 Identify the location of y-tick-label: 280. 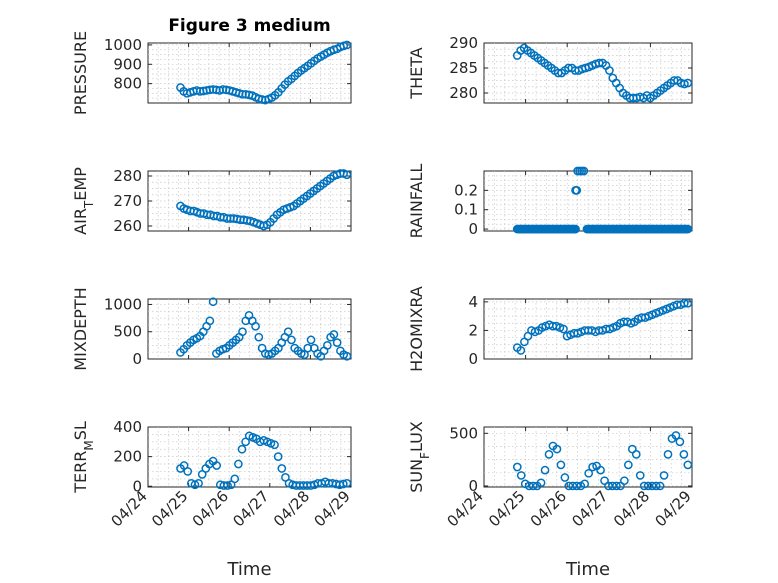
(127, 176).